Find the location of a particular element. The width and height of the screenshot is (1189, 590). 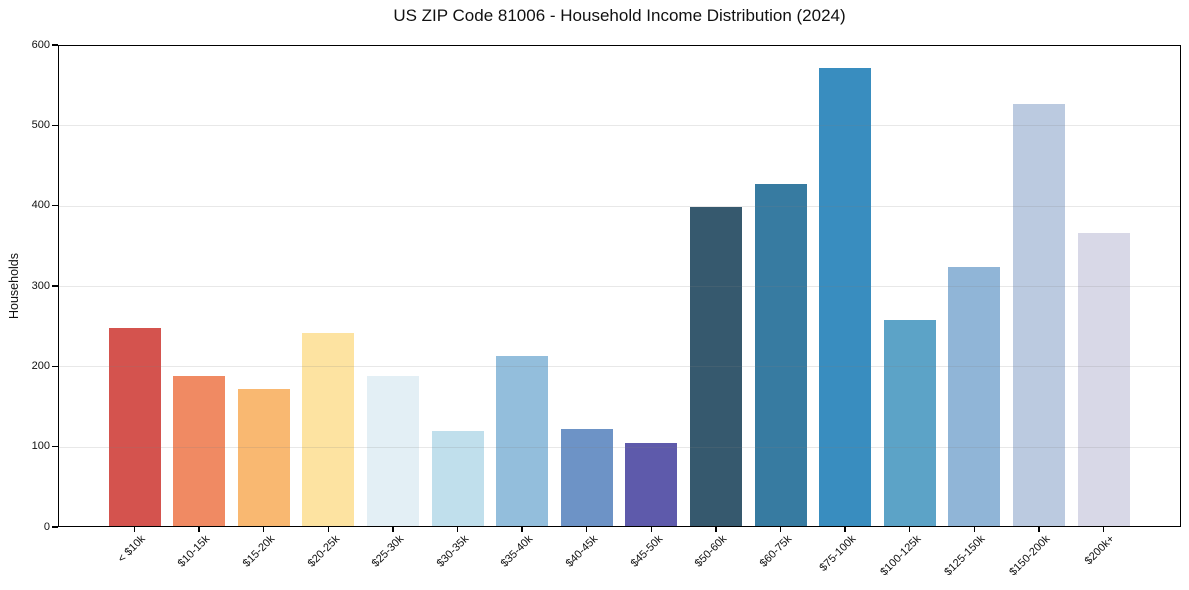

x-tick-label: $200k+ is located at coordinates (1099, 550).